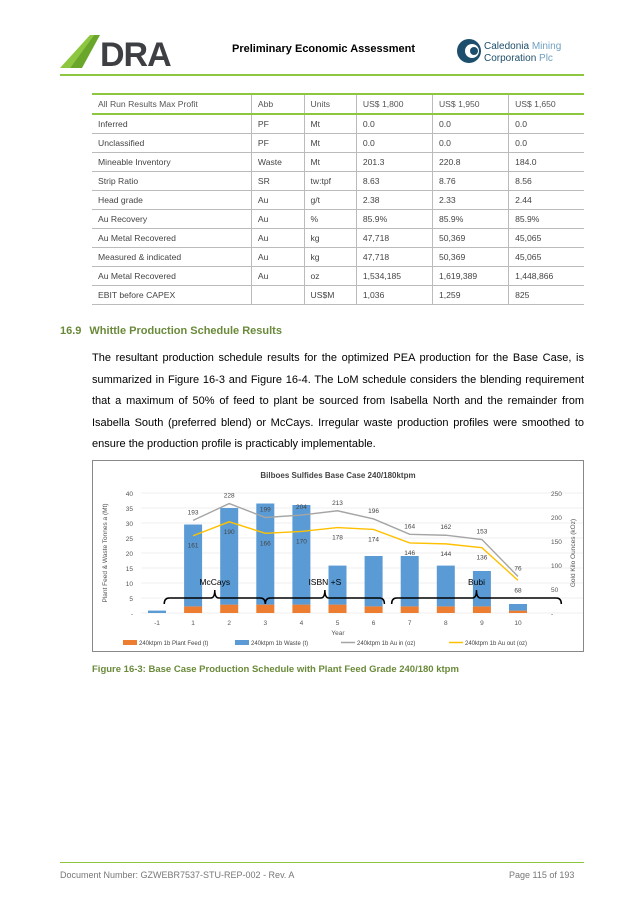 This screenshot has height=911, width=644. I want to click on y-tick-label: 25, so click(130, 539).